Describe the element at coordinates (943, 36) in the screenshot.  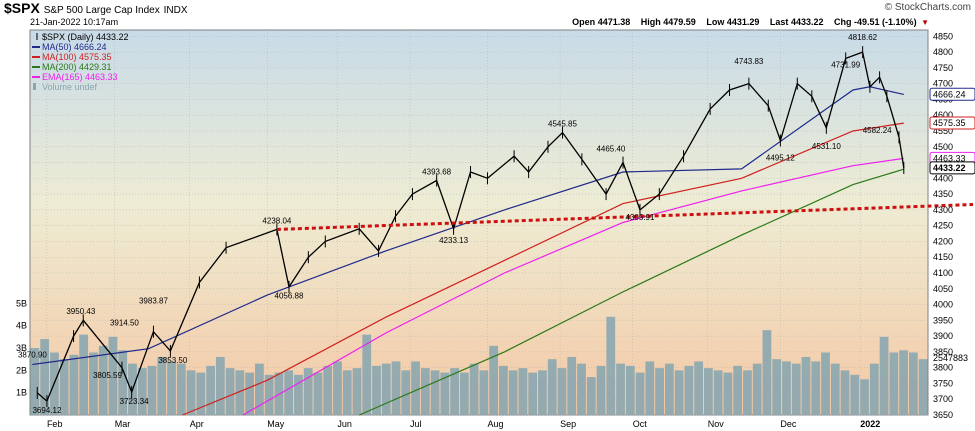
I see `y-tick-label: 4850` at that location.